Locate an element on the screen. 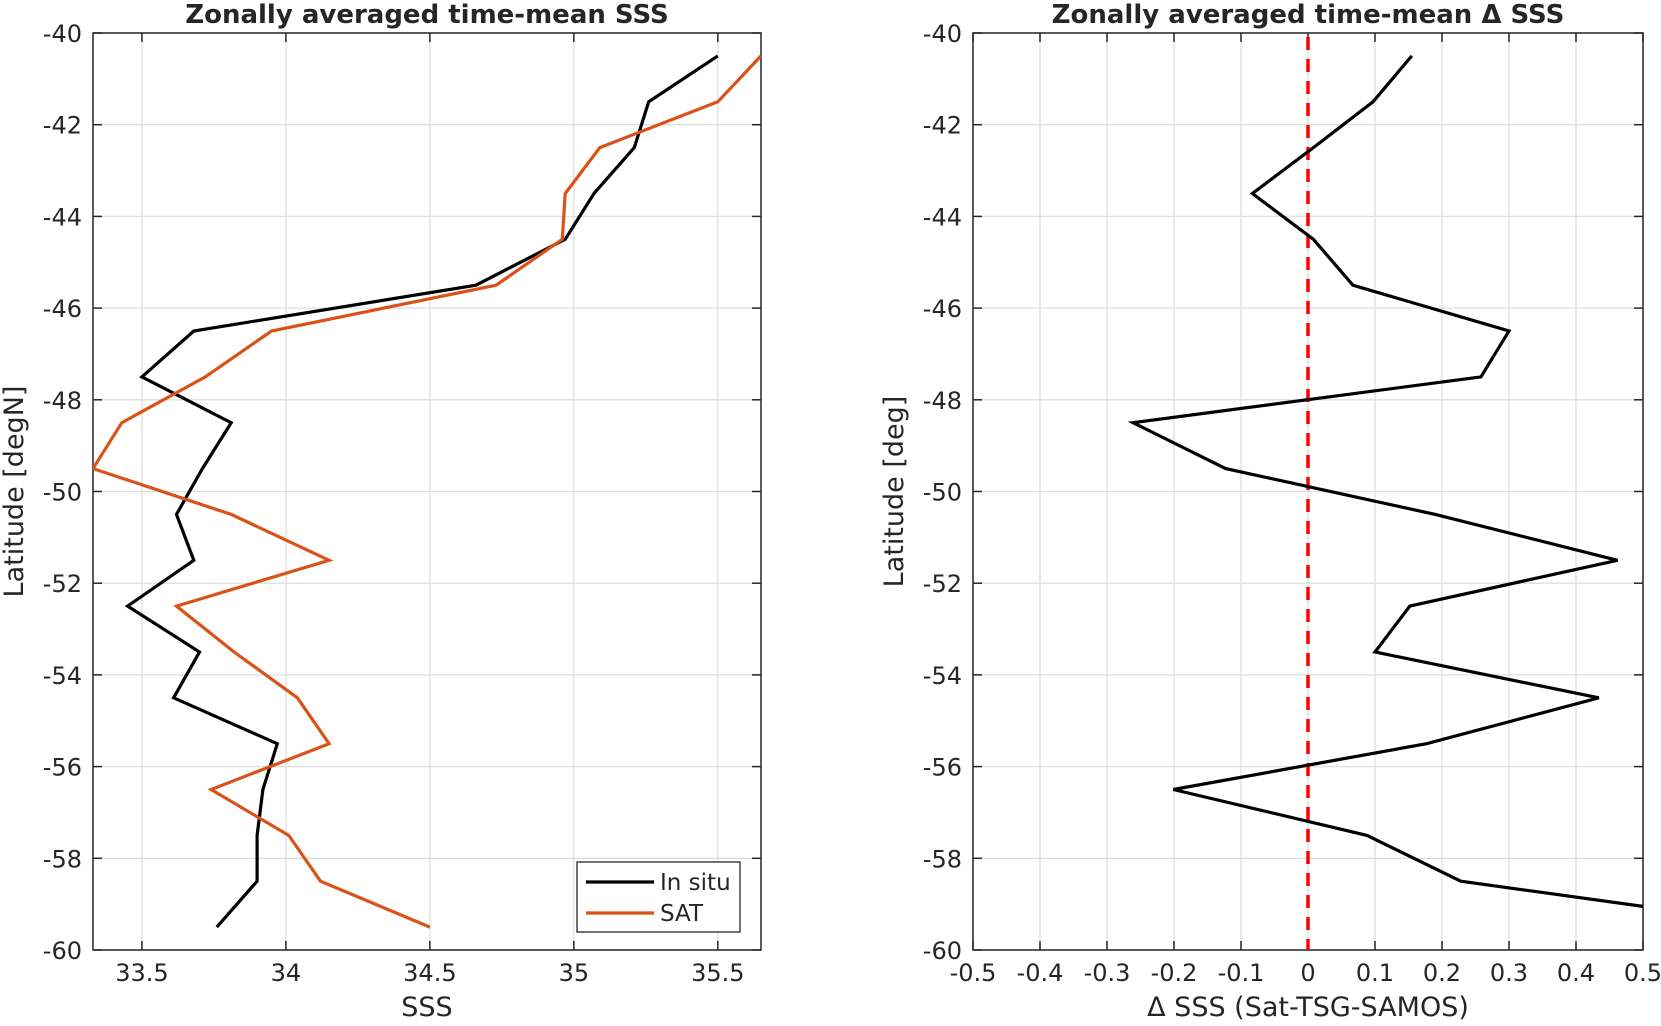  right-y-tick-label: -44 is located at coordinates (942, 217).